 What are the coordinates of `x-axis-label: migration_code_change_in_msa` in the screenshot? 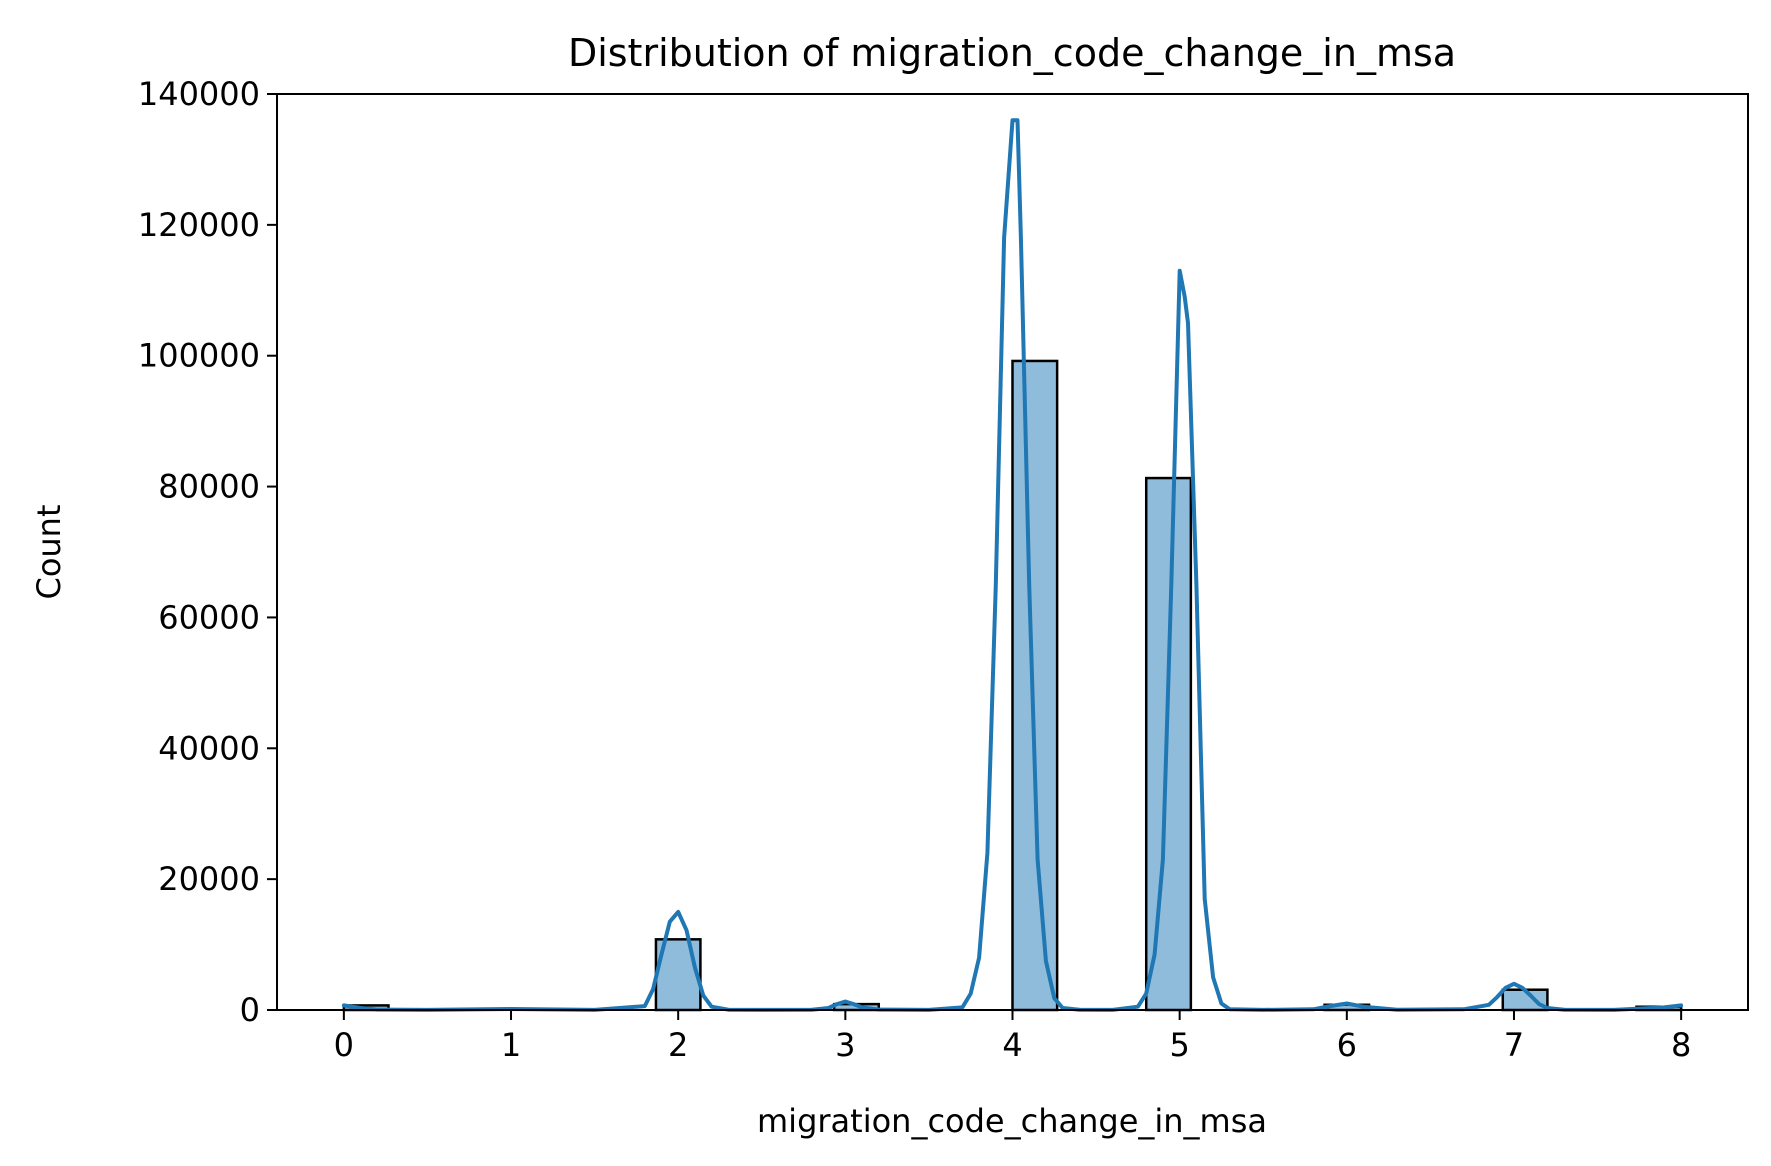 It's located at (1012, 1121).